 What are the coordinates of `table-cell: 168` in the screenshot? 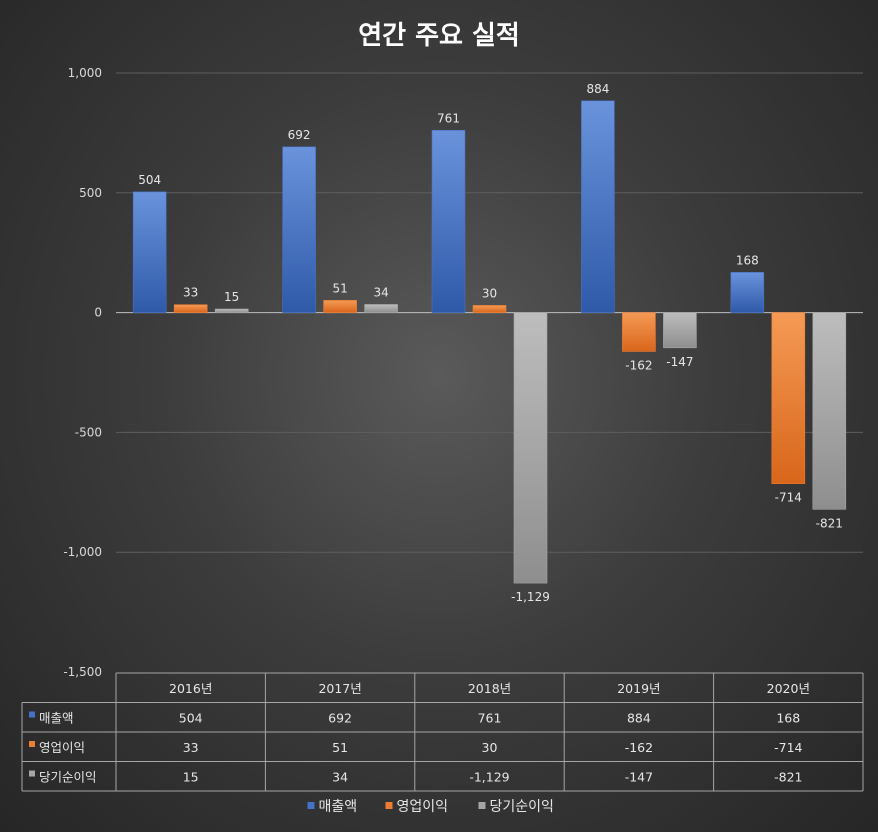 It's located at (788, 717).